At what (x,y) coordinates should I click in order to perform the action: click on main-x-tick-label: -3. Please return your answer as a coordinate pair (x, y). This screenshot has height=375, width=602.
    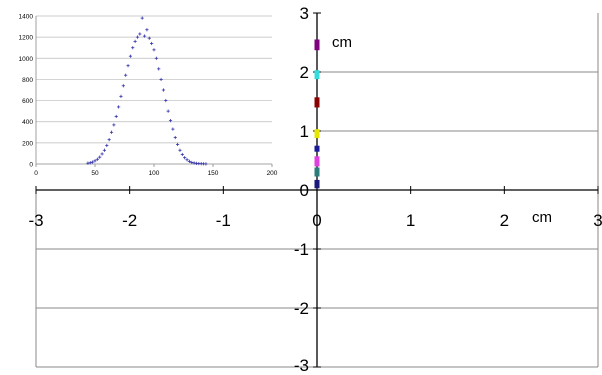
    Looking at the image, I should click on (35, 220).